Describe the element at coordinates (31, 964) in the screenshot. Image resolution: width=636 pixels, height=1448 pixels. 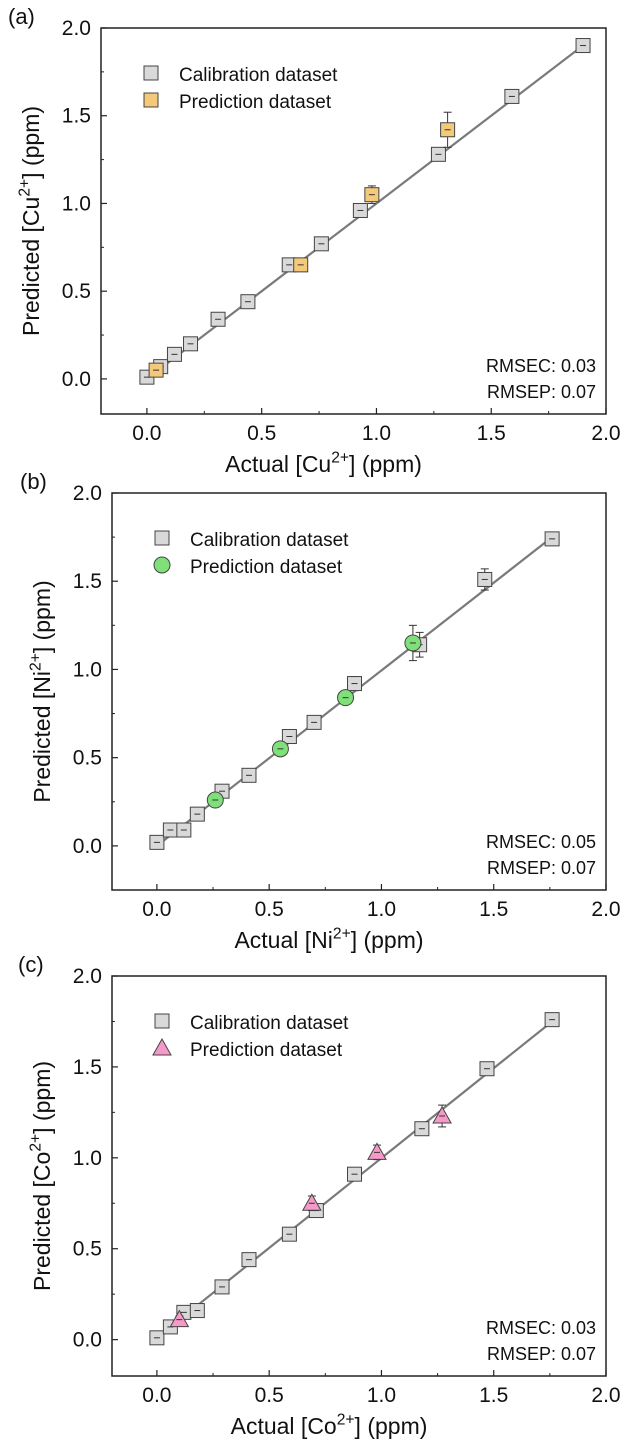
I see `panel-label: (c)` at that location.